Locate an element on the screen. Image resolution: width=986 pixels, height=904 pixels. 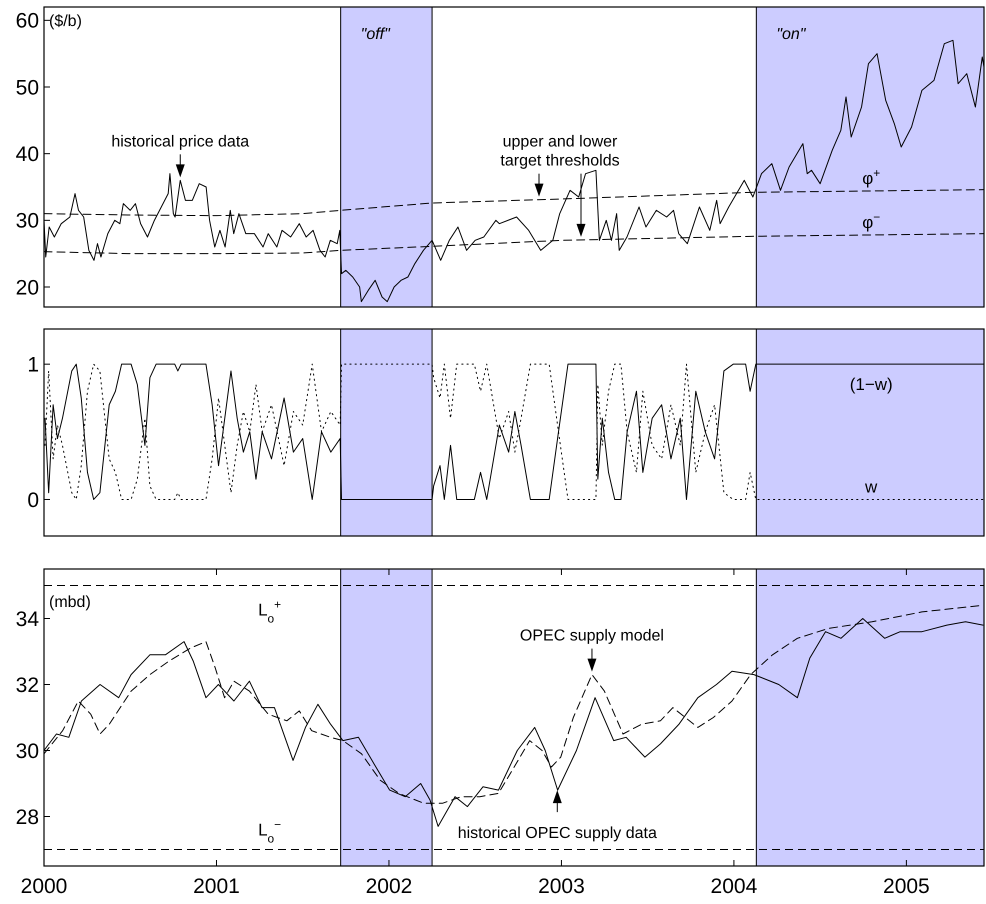
y-tick-label: 60 is located at coordinates (27, 21).